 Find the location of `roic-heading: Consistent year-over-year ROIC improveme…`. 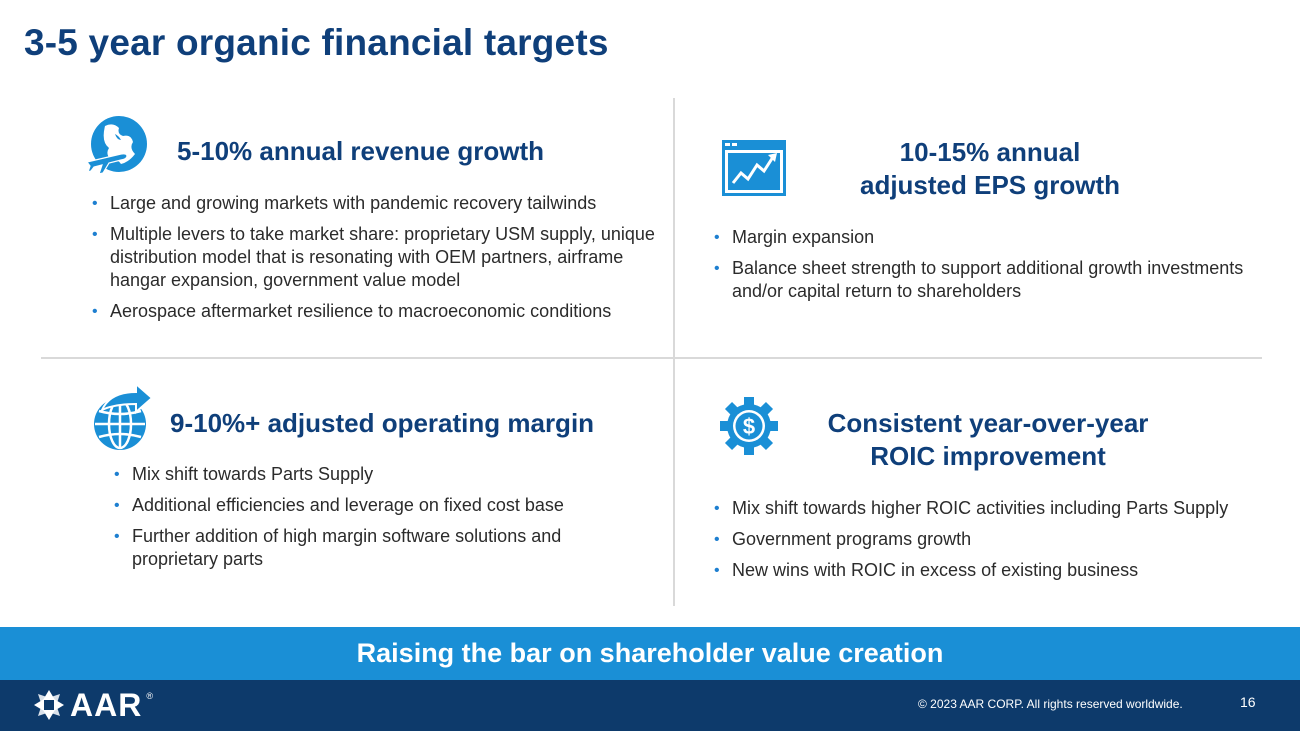

roic-heading: Consistent year-over-year ROIC improveme… is located at coordinates (988, 440).